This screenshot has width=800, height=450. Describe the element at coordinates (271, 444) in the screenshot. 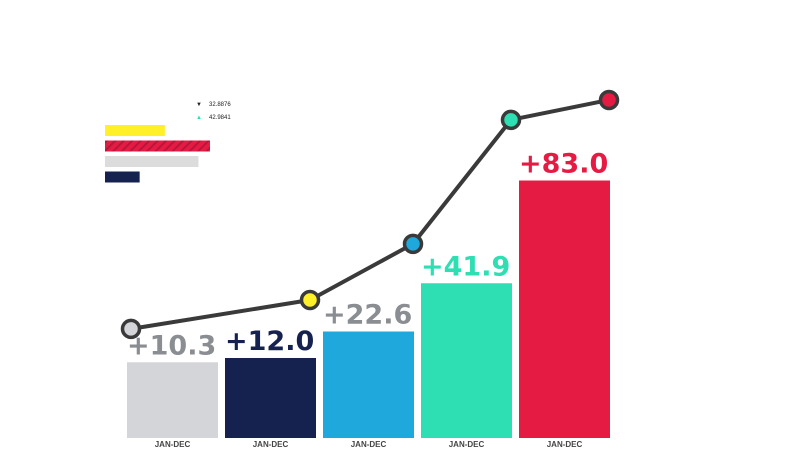

I see `category-label-1: JAN-DEC` at that location.